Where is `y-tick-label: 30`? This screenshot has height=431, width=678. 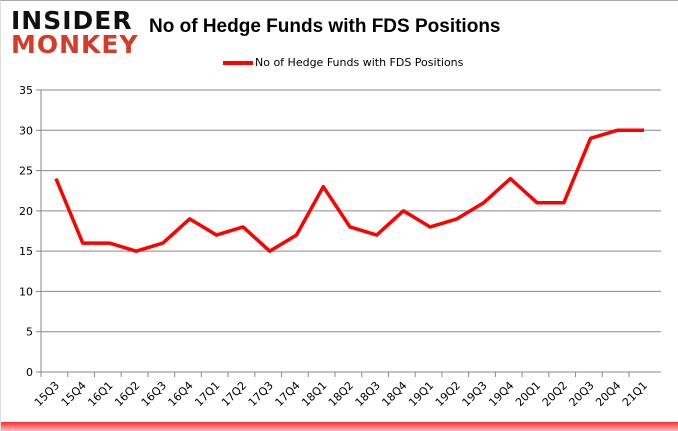
y-tick-label: 30 is located at coordinates (26, 130).